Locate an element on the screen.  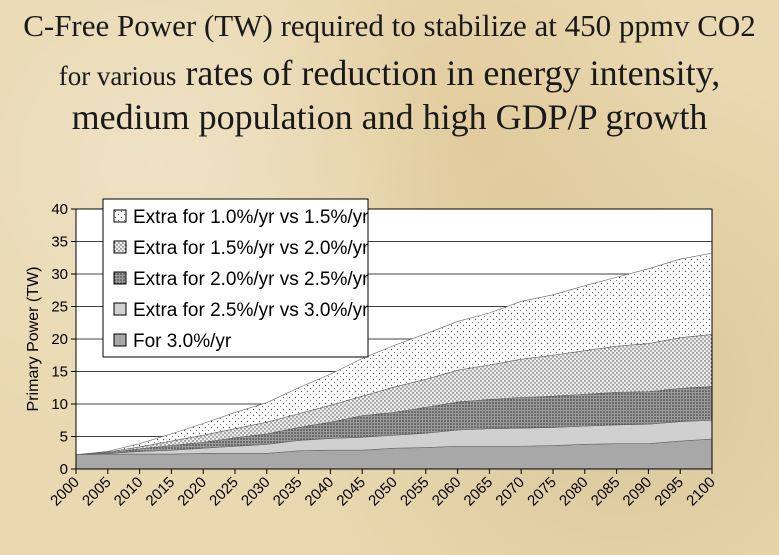
legend-entry-label: Extra for 2.0%/yr vs 2.5%/yr is located at coordinates (251, 279).